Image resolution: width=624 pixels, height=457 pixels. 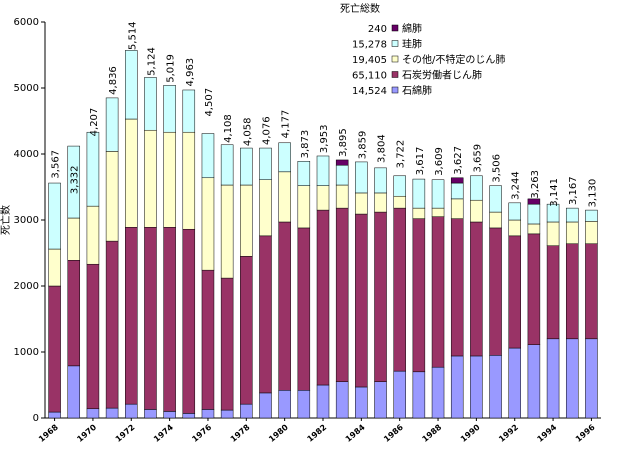 What do you see at coordinates (573, 190) in the screenshot?
I see `total-label: 3,167` at bounding box center [573, 190].